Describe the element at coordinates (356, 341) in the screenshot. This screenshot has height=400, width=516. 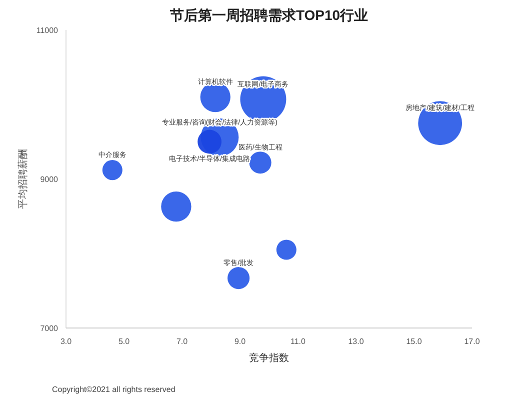
I see `x-tick-label: 13.0` at that location.